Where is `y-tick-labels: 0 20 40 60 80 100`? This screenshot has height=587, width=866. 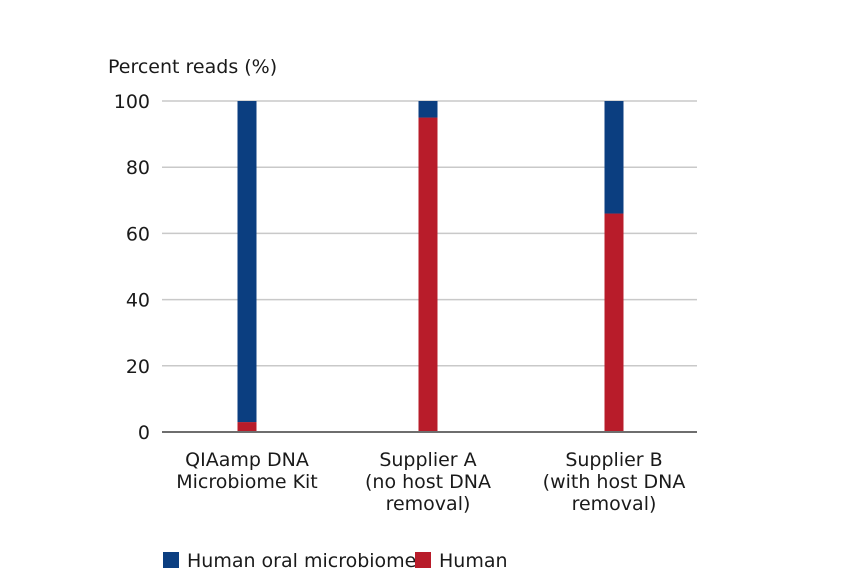
y-tick-labels: 0 20 40 60 80 100 is located at coordinates (132, 267).